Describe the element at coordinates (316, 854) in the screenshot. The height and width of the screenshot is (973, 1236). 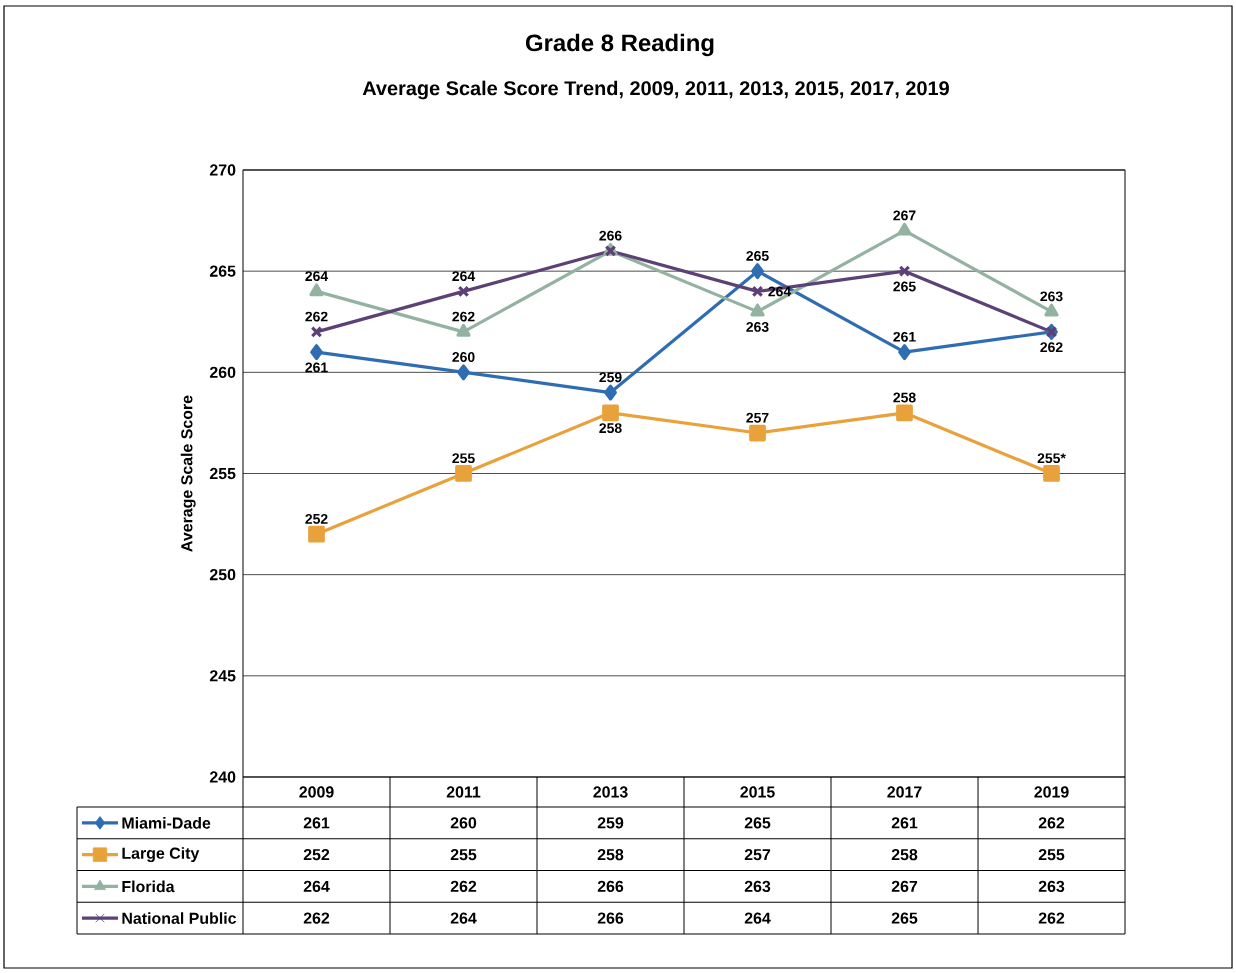
I see `data-label: 252` at that location.